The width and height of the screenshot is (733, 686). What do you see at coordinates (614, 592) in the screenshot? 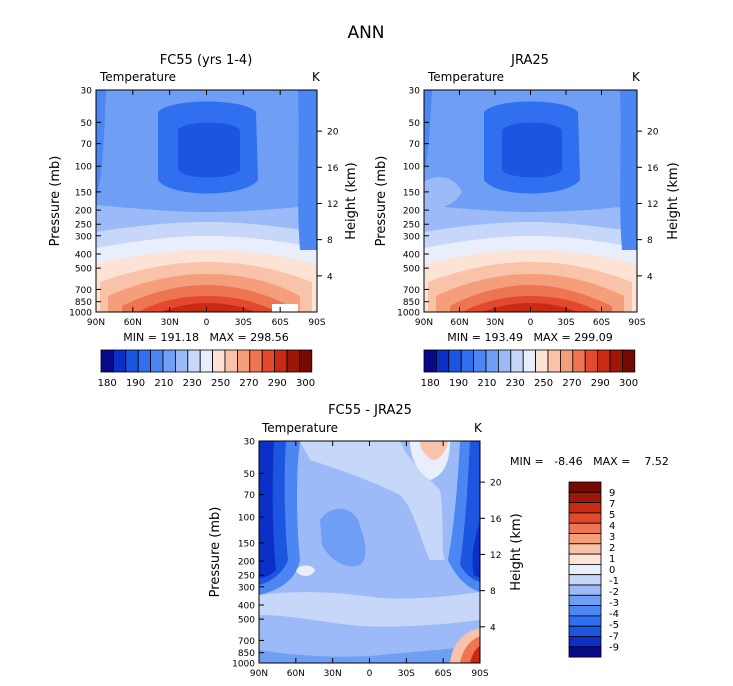
I see `colorbar-label: -2` at bounding box center [614, 592].